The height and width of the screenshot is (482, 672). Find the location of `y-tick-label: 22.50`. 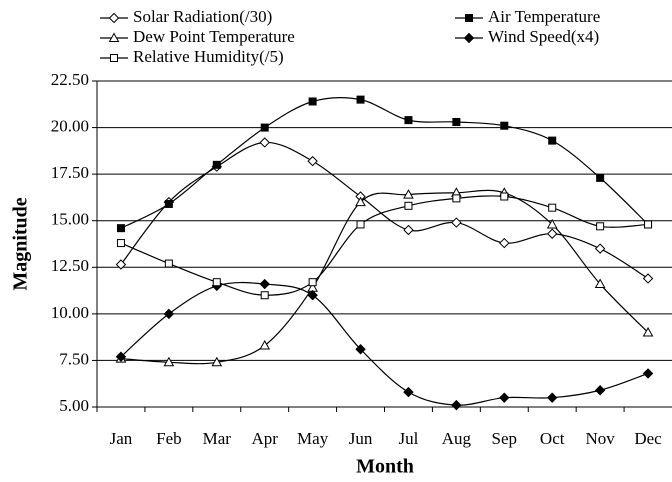

y-tick-label: 22.50 is located at coordinates (70, 79).